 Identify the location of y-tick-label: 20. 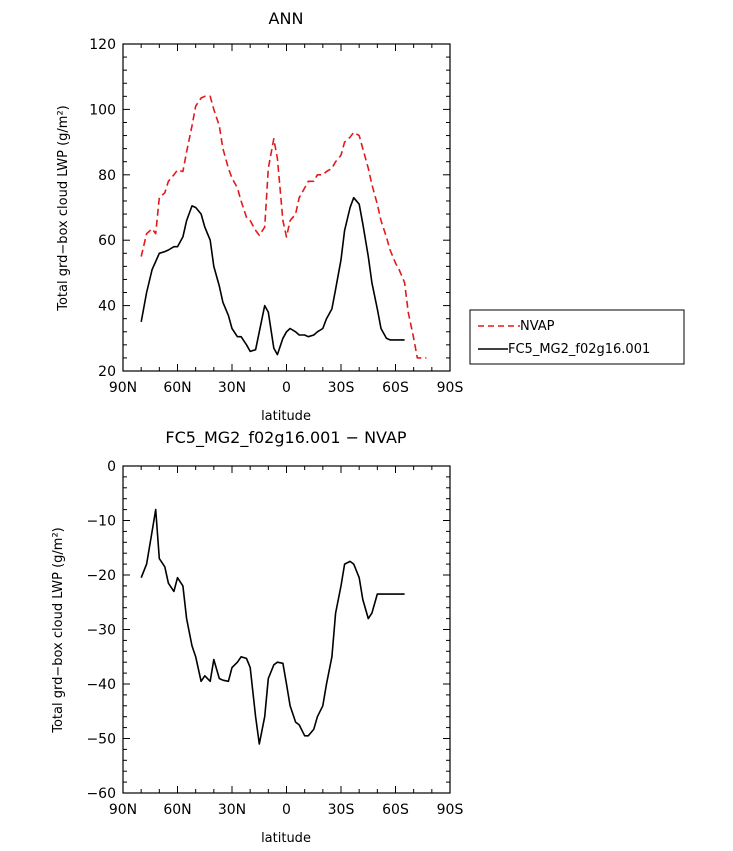
(107, 372).